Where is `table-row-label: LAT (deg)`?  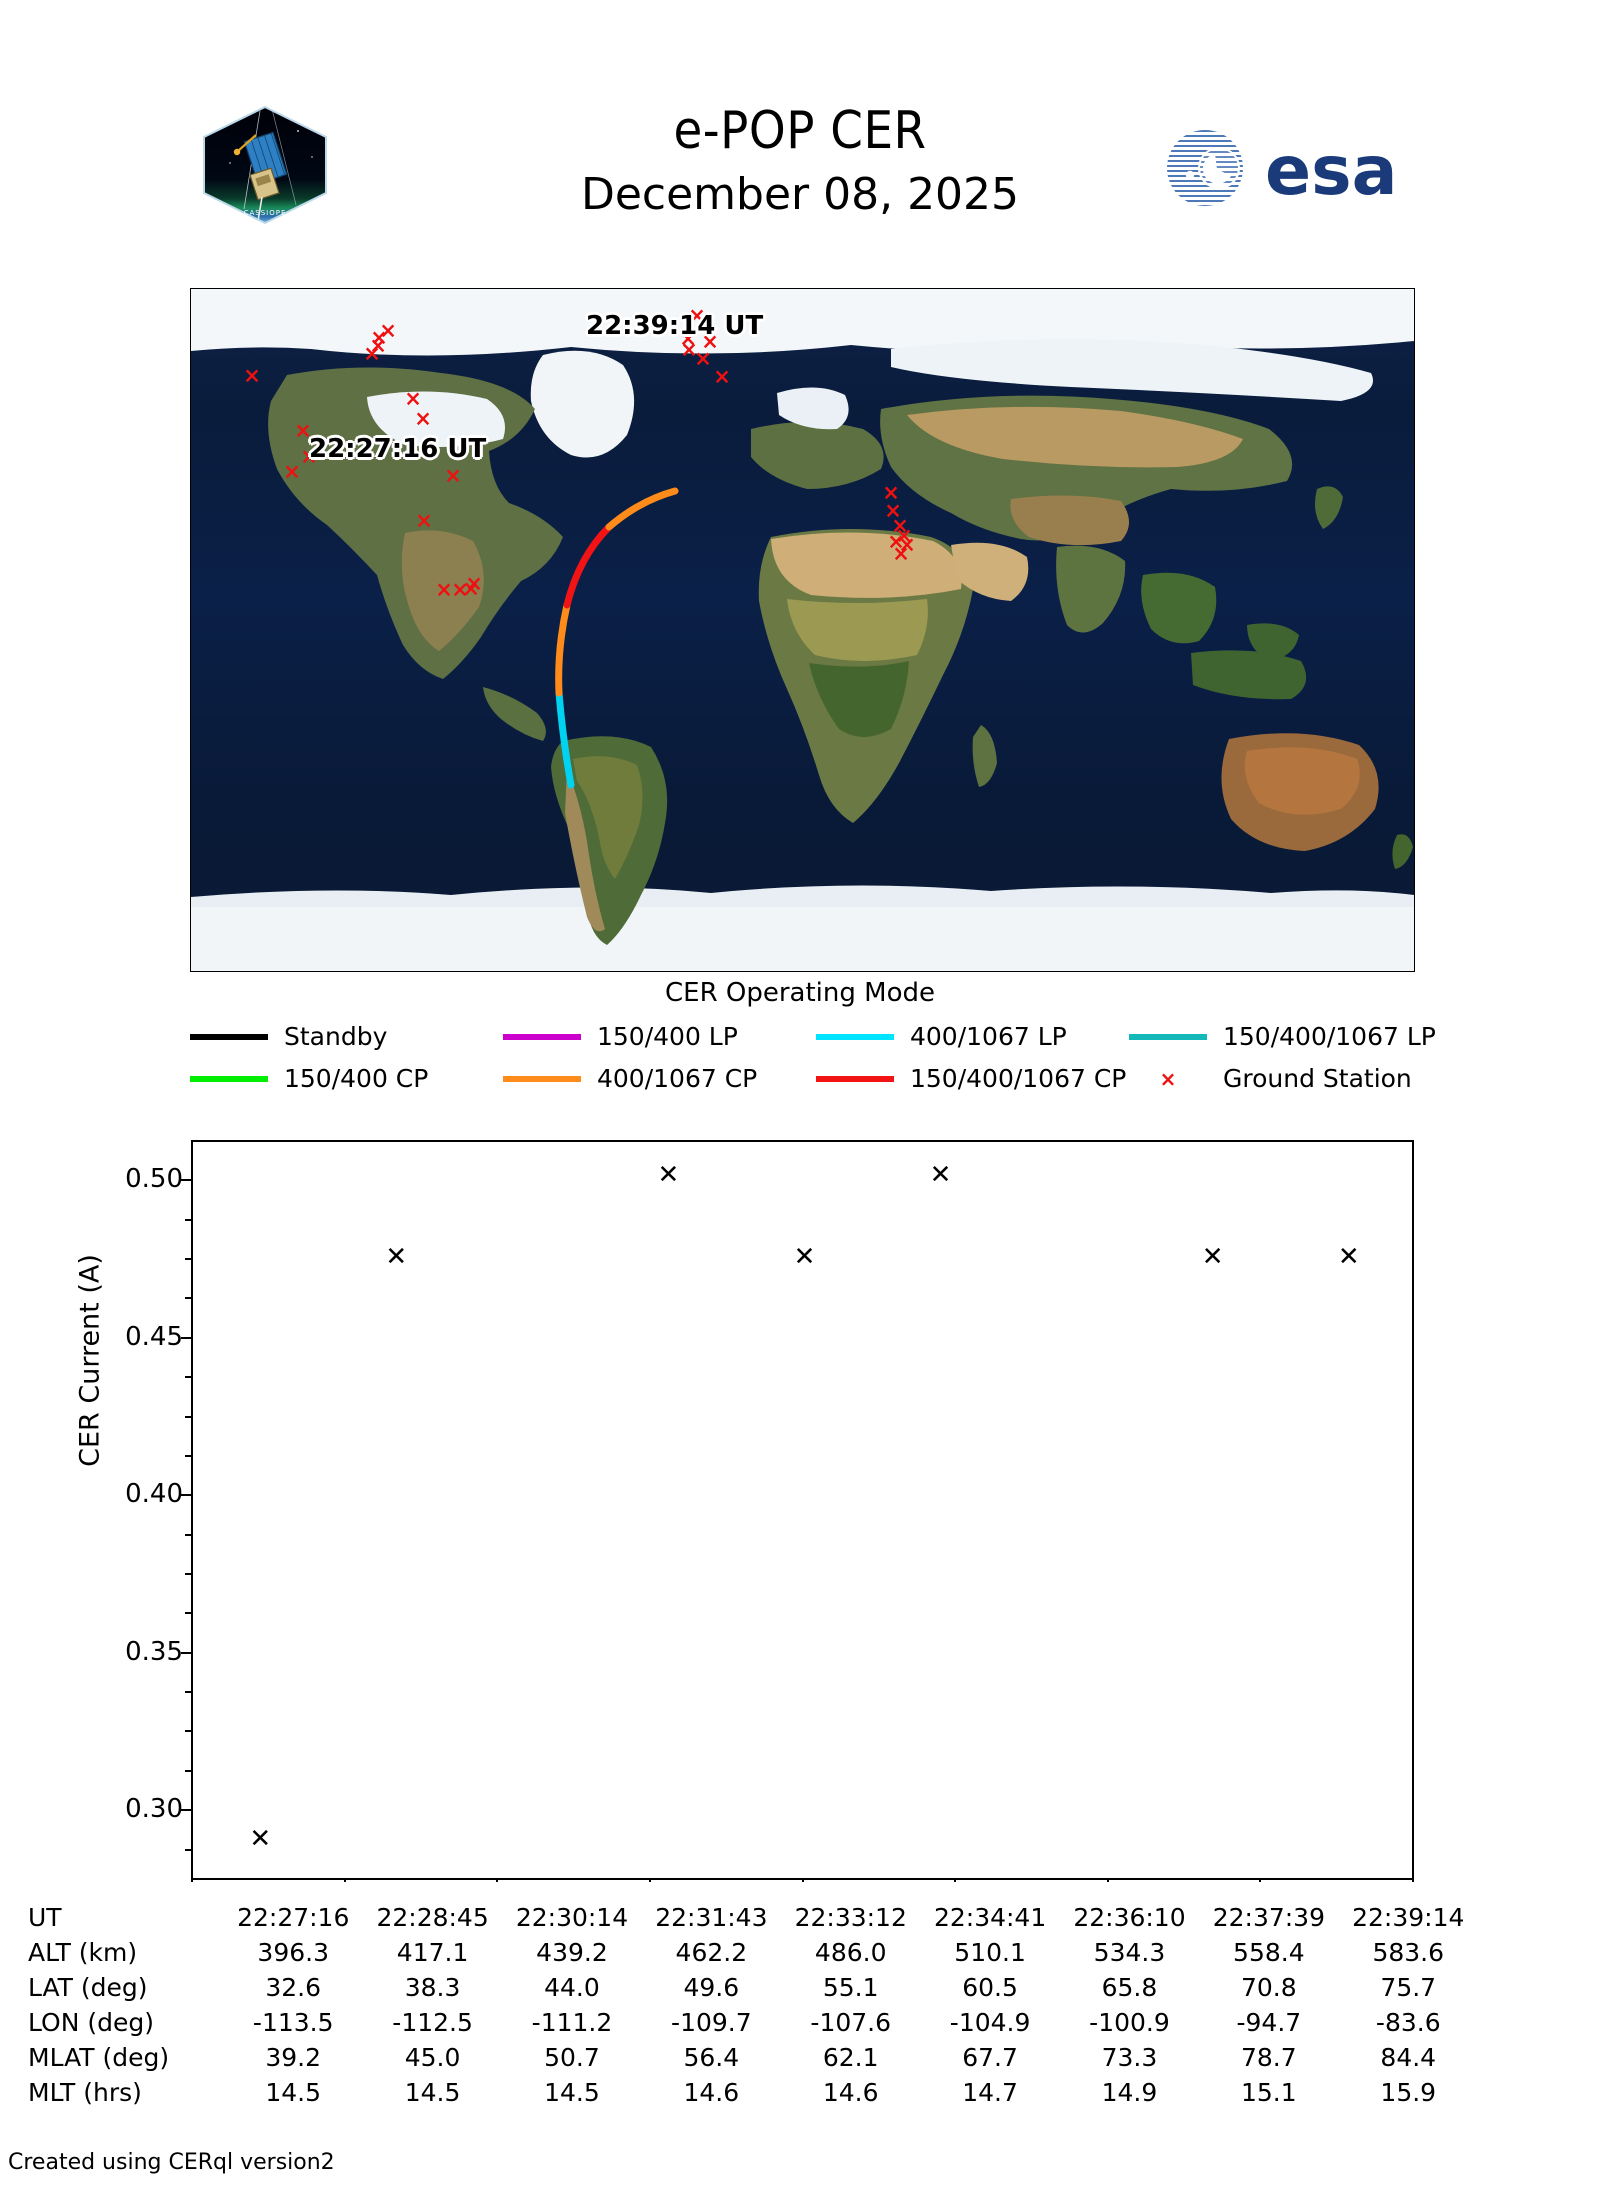
table-row-label: LAT (deg) is located at coordinates (88, 1987).